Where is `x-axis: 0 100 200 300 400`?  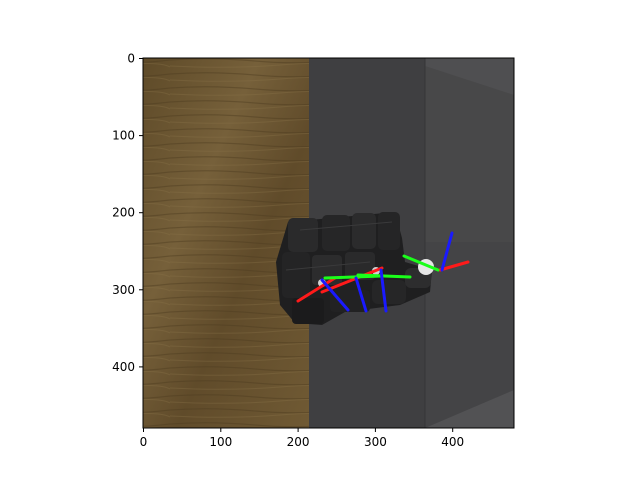 x-axis: 0 100 200 300 400 is located at coordinates (302, 438).